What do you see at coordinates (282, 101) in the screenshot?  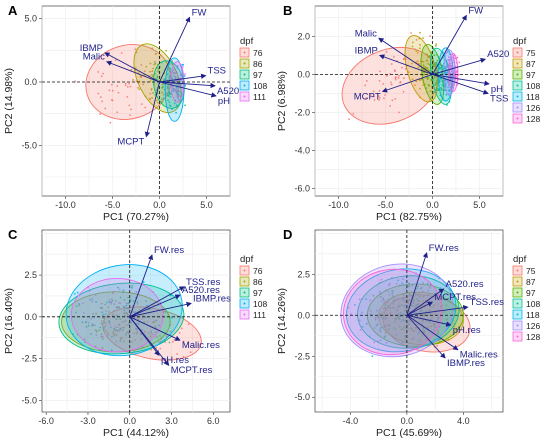 I see `y-axis-label: PC2 (6.98%)` at bounding box center [282, 101].